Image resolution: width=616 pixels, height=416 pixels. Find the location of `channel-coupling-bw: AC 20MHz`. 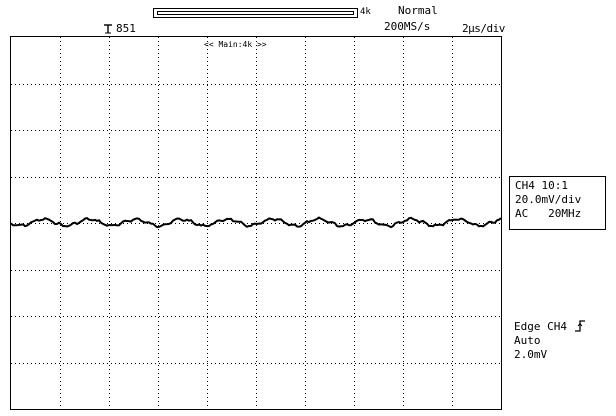

channel-coupling-bw: AC 20MHz is located at coordinates (548, 213).